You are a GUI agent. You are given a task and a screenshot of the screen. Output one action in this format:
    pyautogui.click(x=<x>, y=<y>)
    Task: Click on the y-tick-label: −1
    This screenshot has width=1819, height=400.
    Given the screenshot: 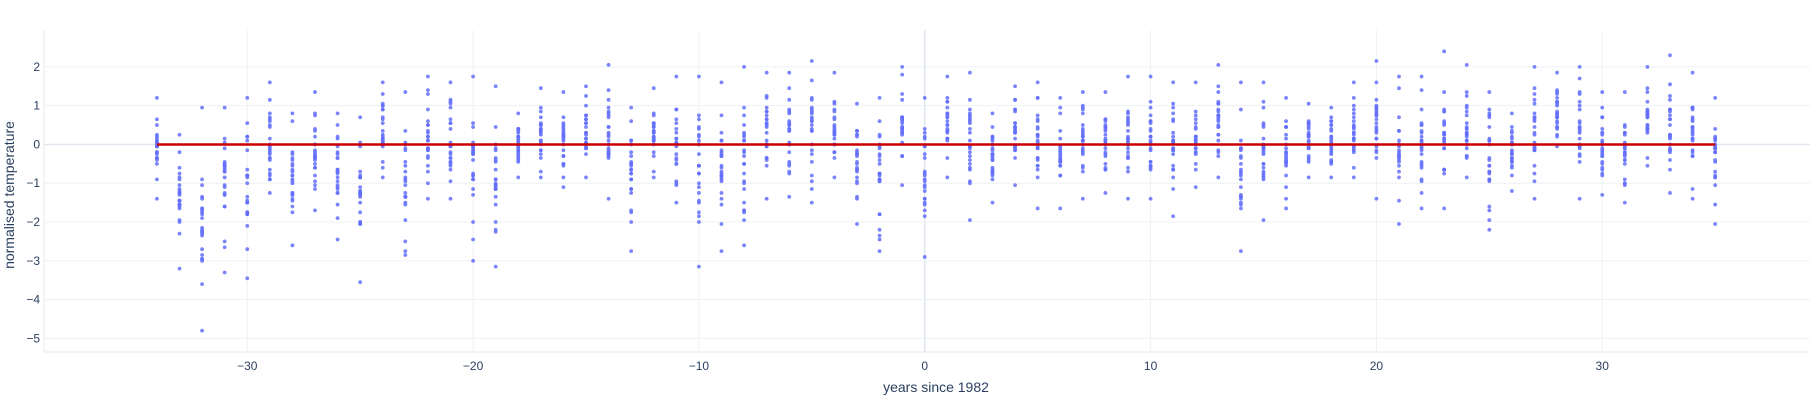 What is the action you would take?
    pyautogui.click(x=33, y=183)
    